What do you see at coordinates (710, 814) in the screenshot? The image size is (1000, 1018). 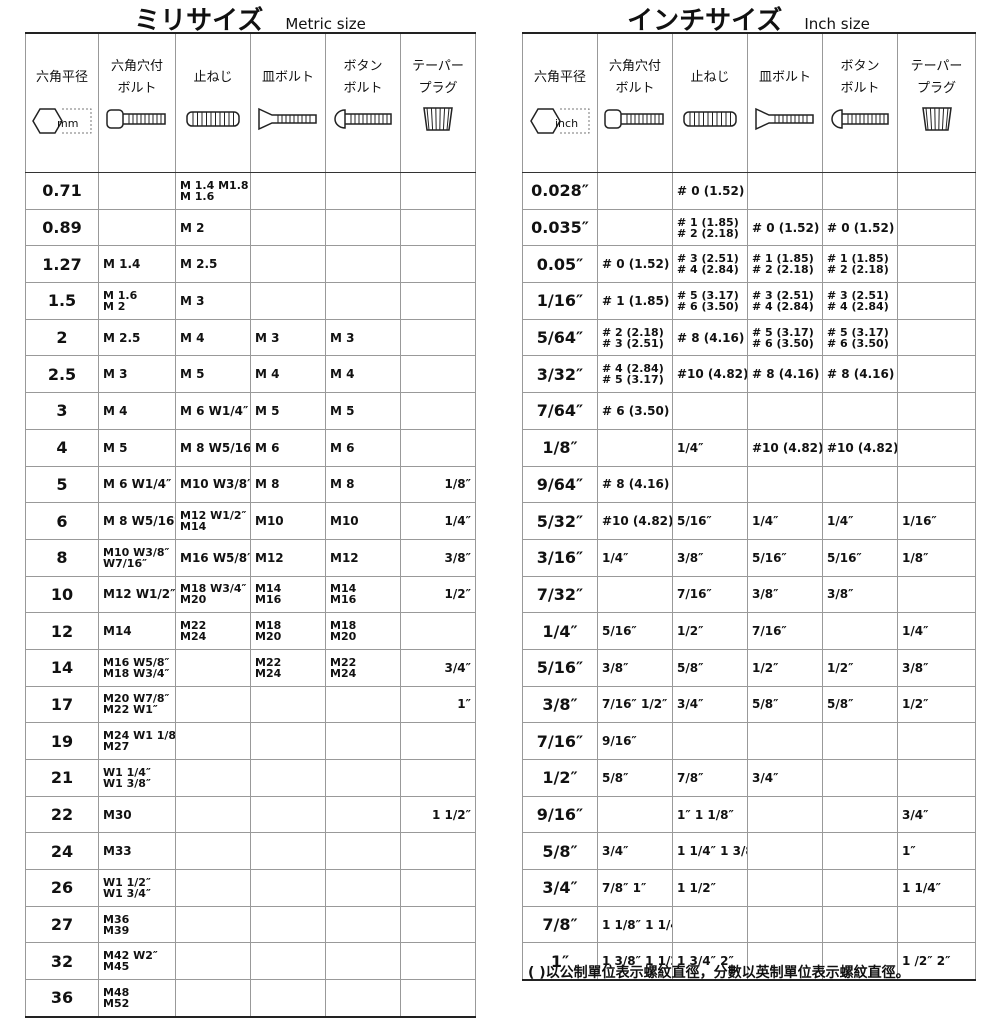 I see `cell: 1″ 1 1/8″` at bounding box center [710, 814].